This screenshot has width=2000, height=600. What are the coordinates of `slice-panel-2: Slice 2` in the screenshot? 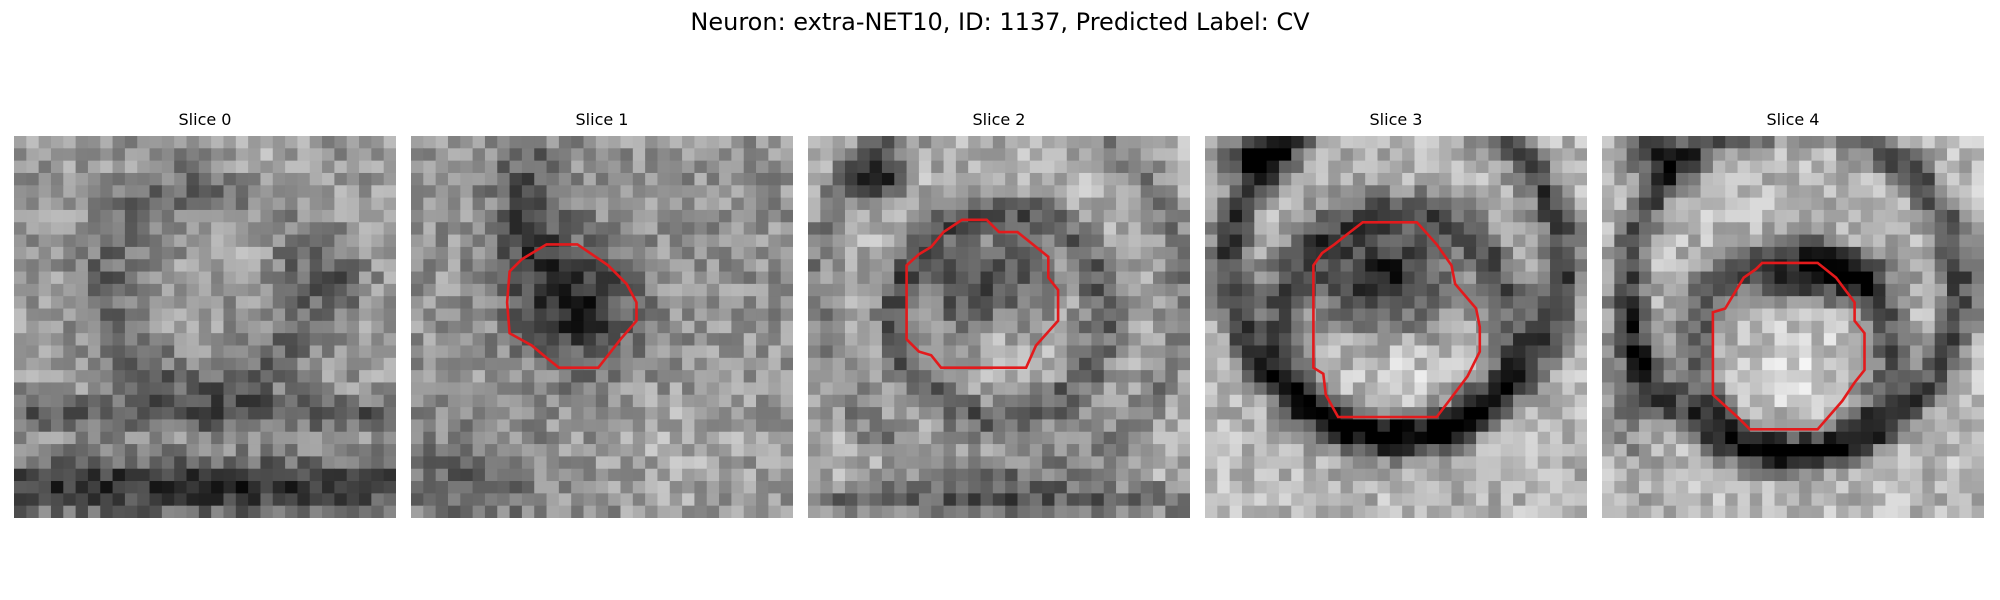 It's located at (999, 313).